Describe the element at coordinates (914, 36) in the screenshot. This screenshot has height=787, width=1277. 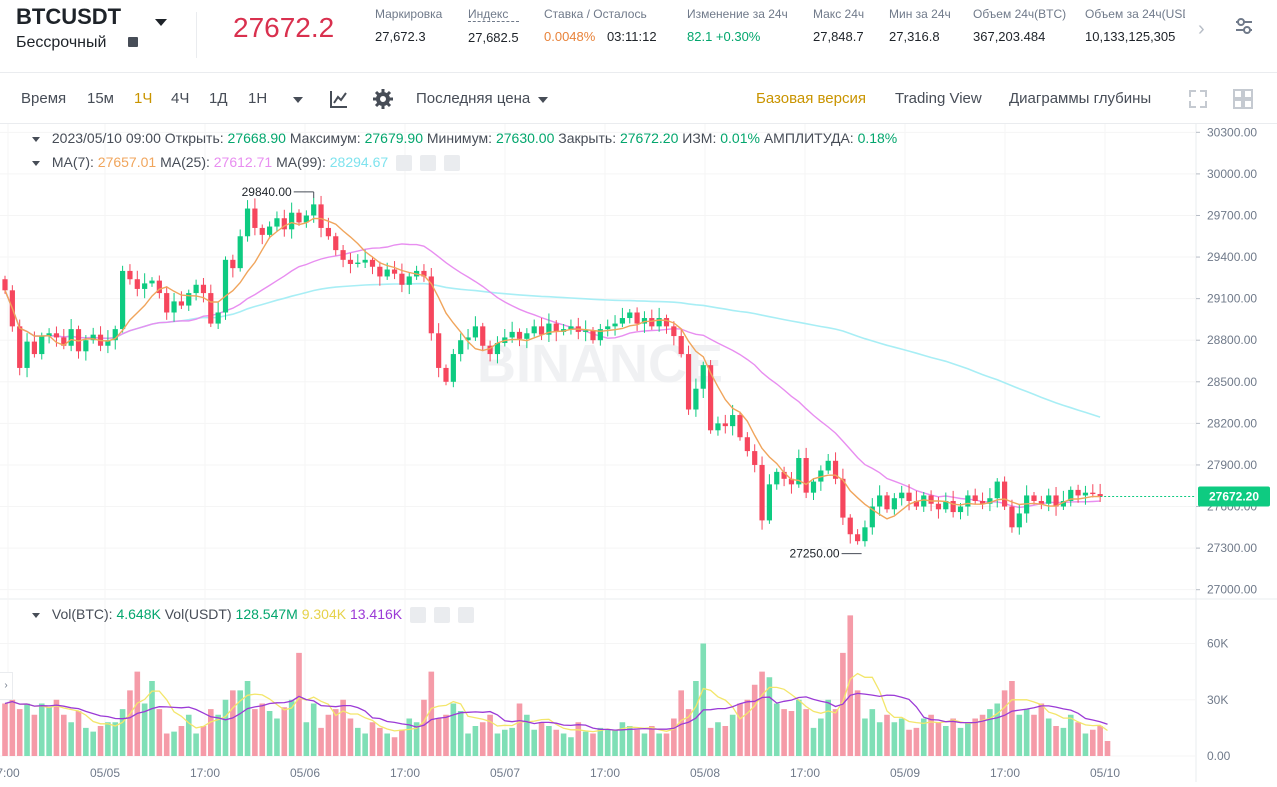
I see `stat-value: 27,316.8` at that location.